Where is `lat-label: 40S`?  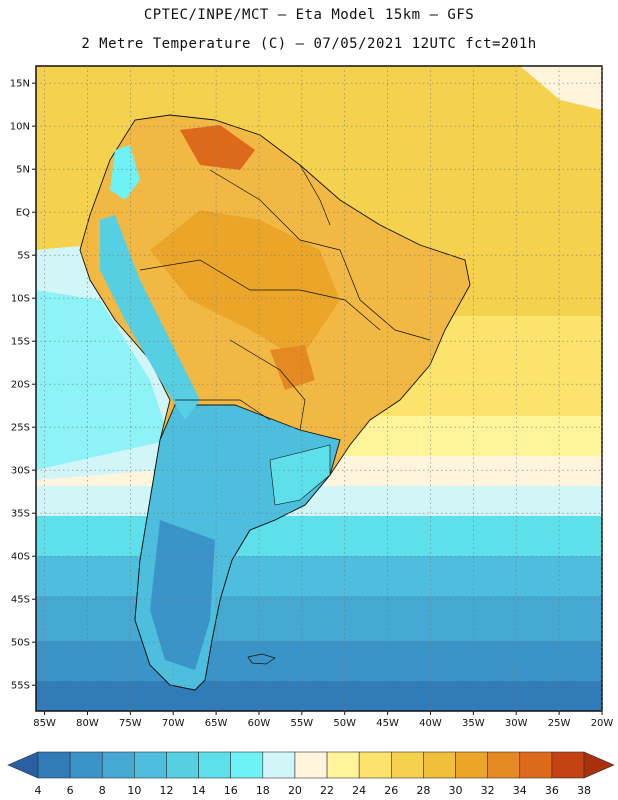
lat-label: 40S is located at coordinates (20, 557).